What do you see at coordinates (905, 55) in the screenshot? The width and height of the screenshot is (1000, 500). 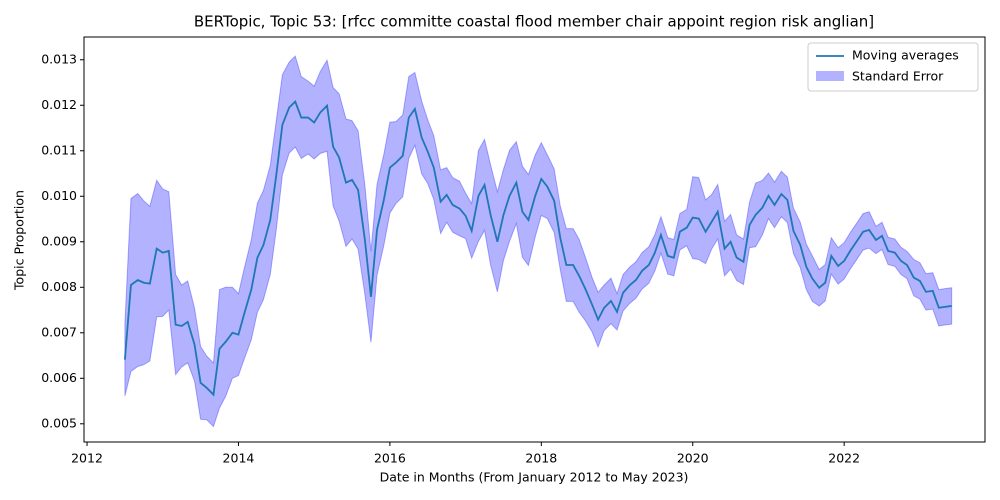 I see `legend-label: Moving averages` at bounding box center [905, 55].